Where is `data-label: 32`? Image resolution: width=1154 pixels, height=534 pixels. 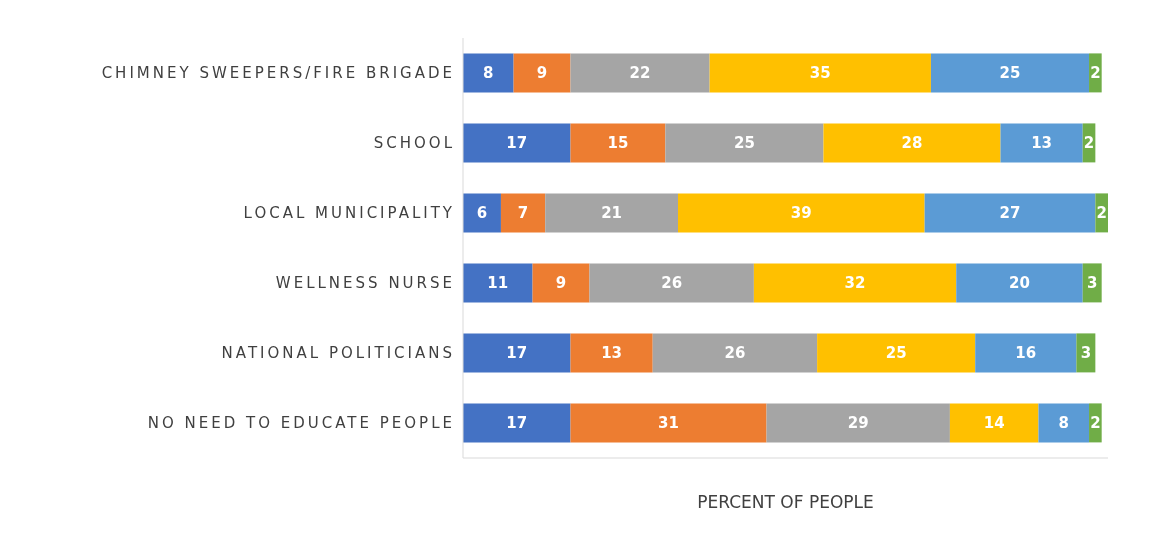 data-label: 32 is located at coordinates (855, 283).